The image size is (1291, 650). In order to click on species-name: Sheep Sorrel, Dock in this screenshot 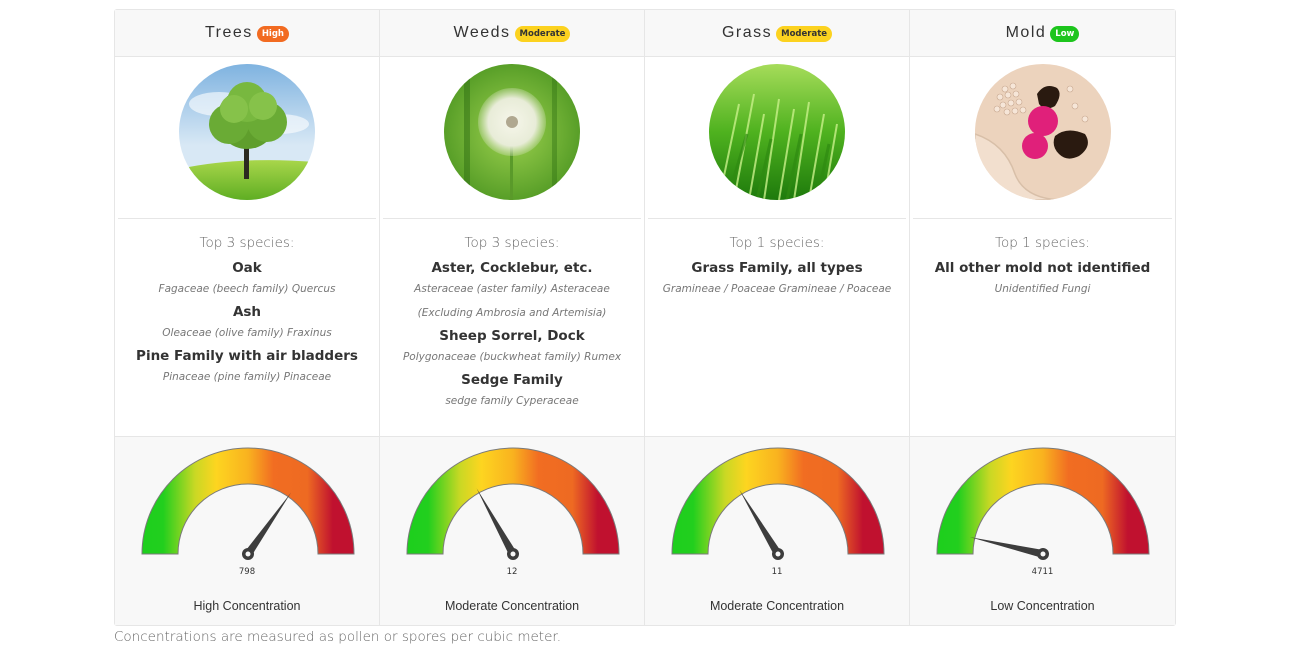, I will do `click(512, 336)`.